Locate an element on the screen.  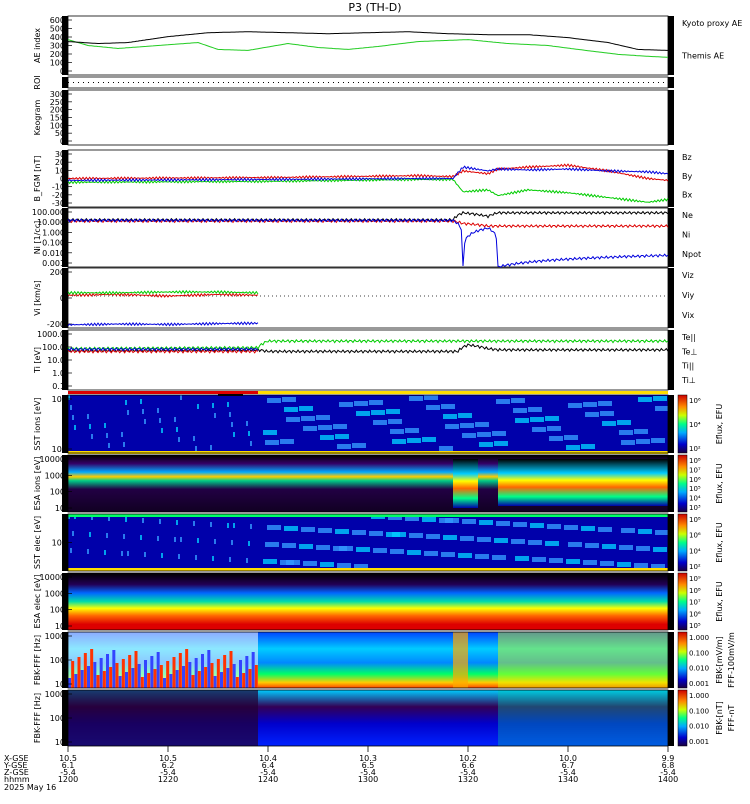
panel-sst-ion-right-strip is located at coordinates (671, 424).